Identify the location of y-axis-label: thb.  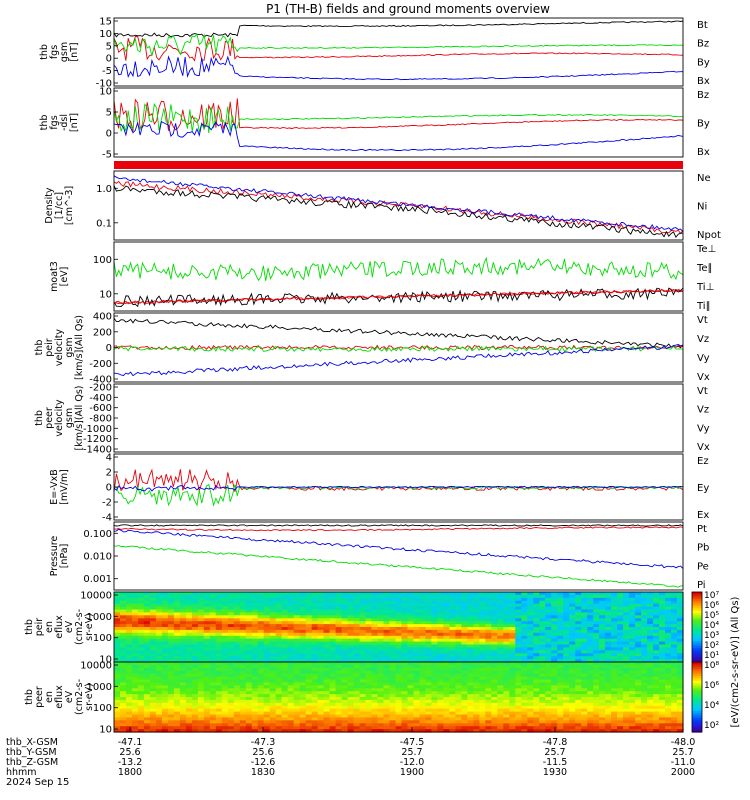
(39, 418).